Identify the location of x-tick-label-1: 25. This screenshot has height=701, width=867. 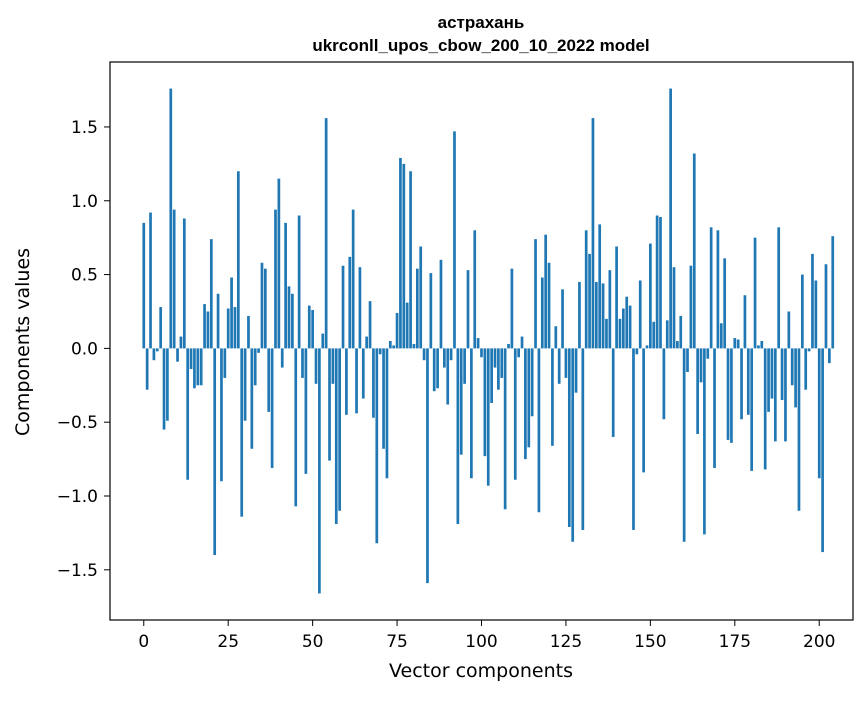
(228, 642).